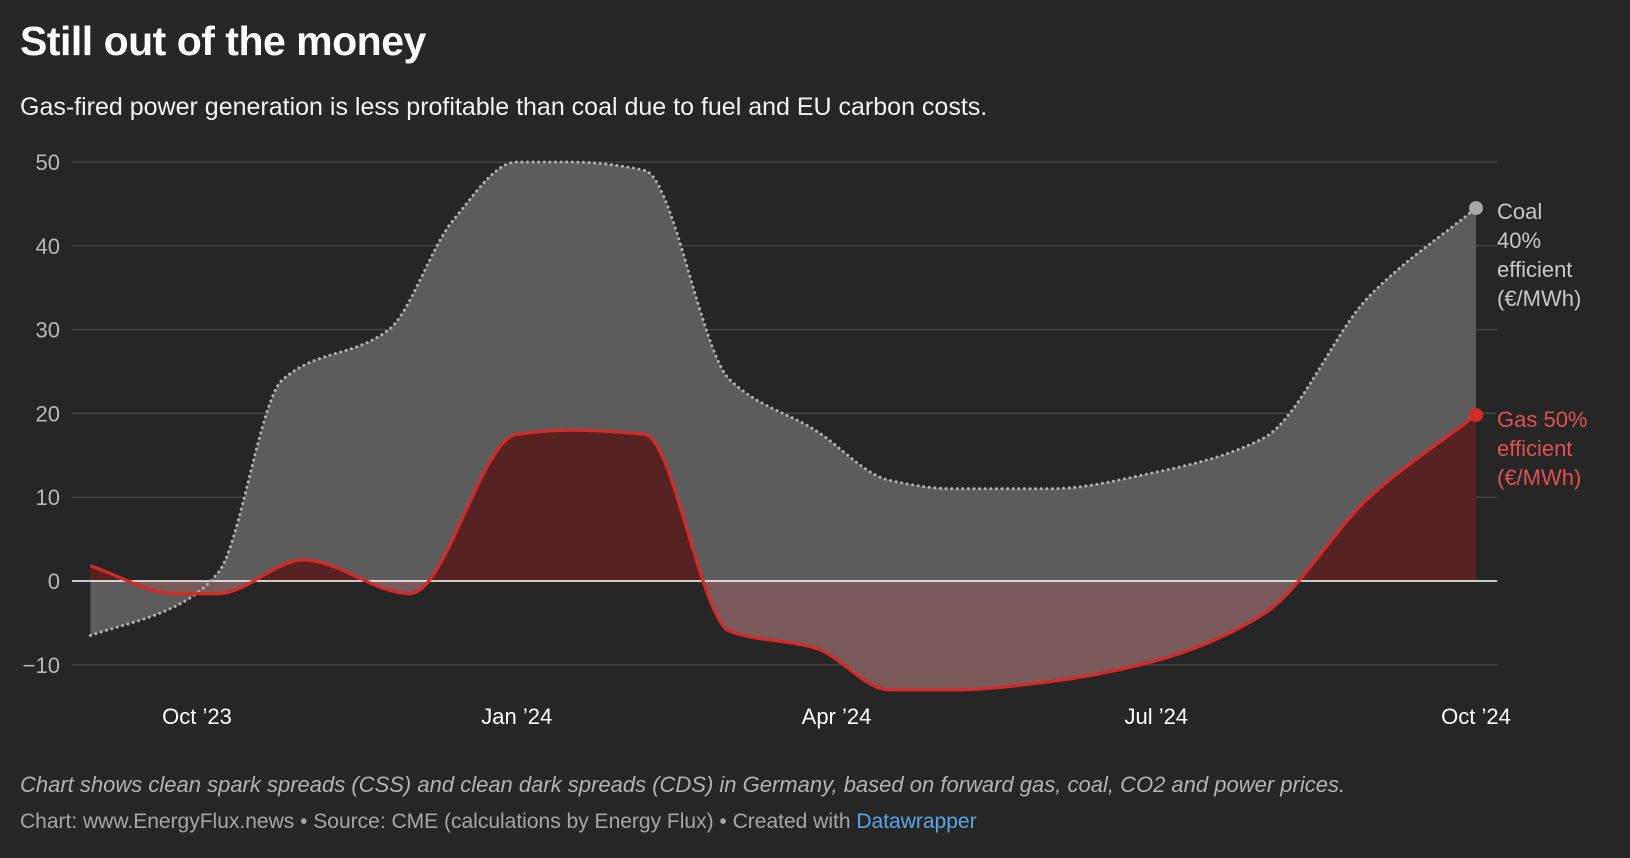 This screenshot has height=858, width=1630. What do you see at coordinates (1156, 716) in the screenshot?
I see `x-tick-label: Jul ’24` at bounding box center [1156, 716].